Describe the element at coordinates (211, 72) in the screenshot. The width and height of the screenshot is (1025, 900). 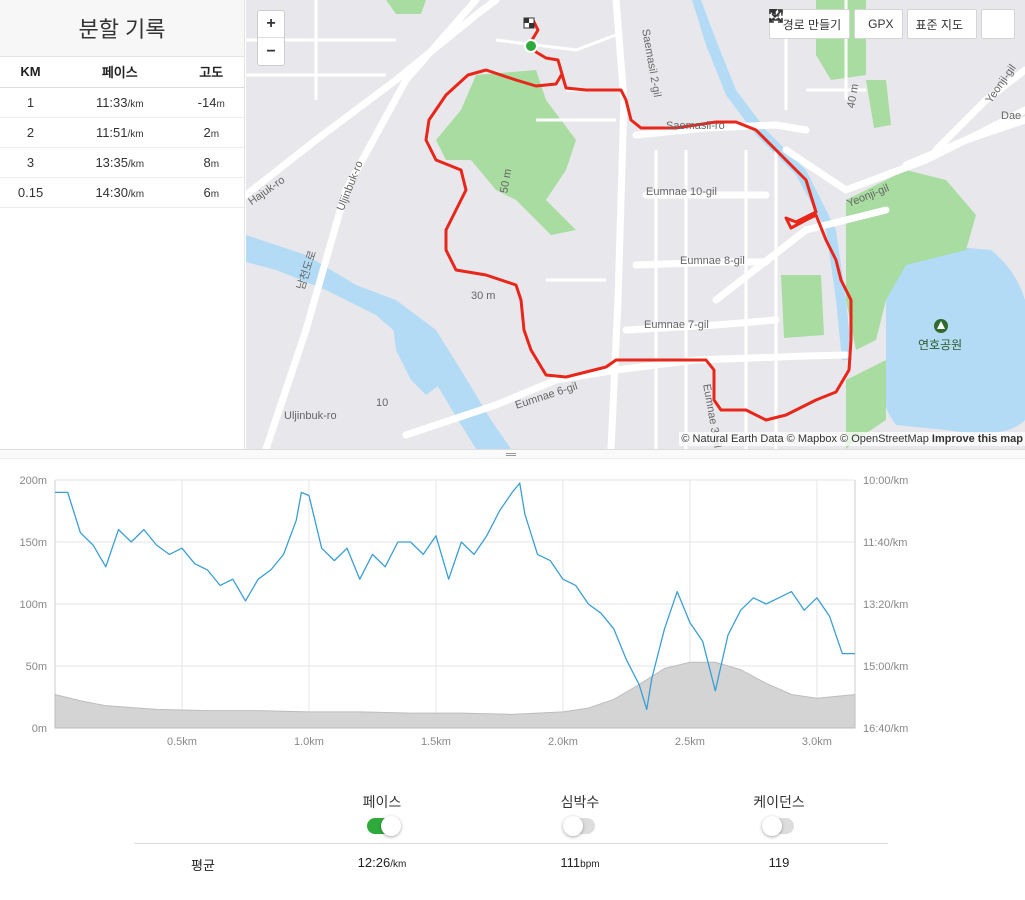
I see `col-elev: 고도` at that location.